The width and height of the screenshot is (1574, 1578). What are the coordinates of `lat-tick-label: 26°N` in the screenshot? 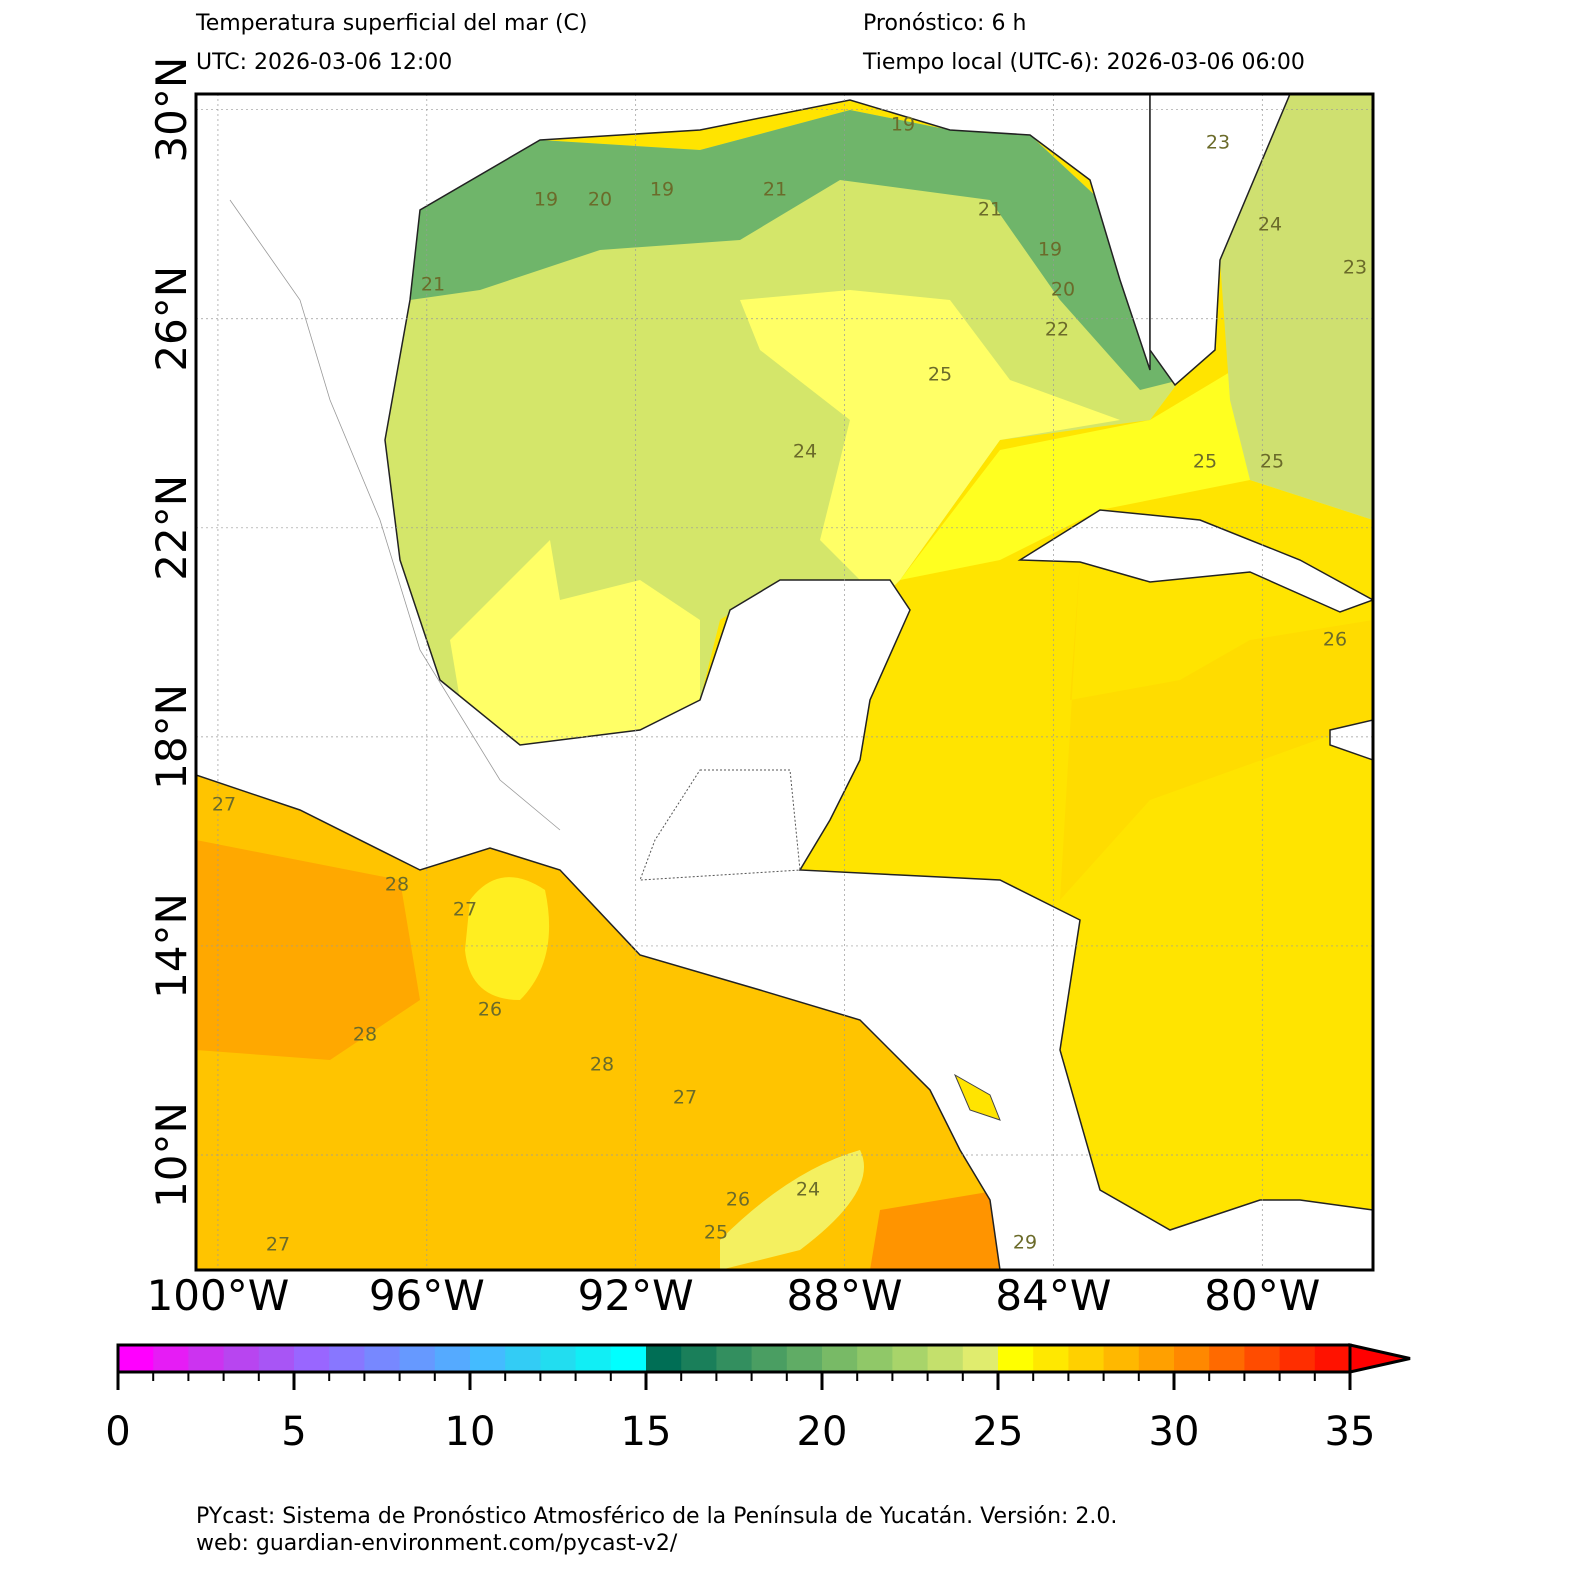 It's located at (171, 319).